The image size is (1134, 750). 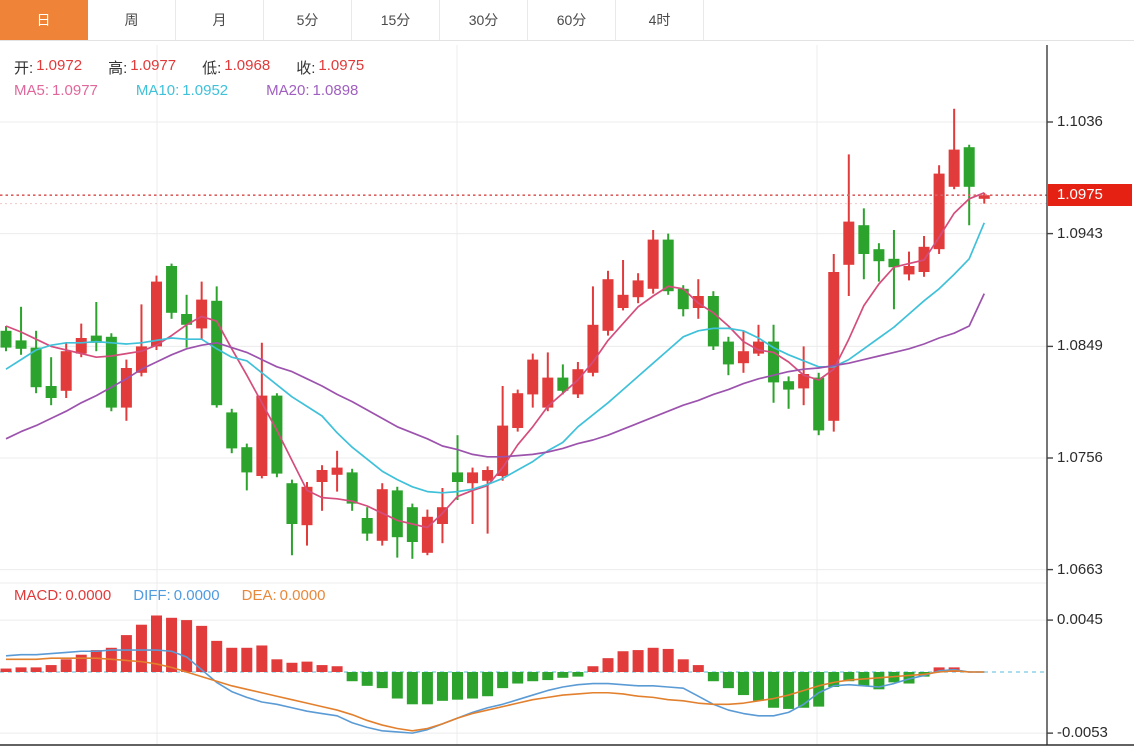 I want to click on tab-月: 月, so click(x=220, y=20).